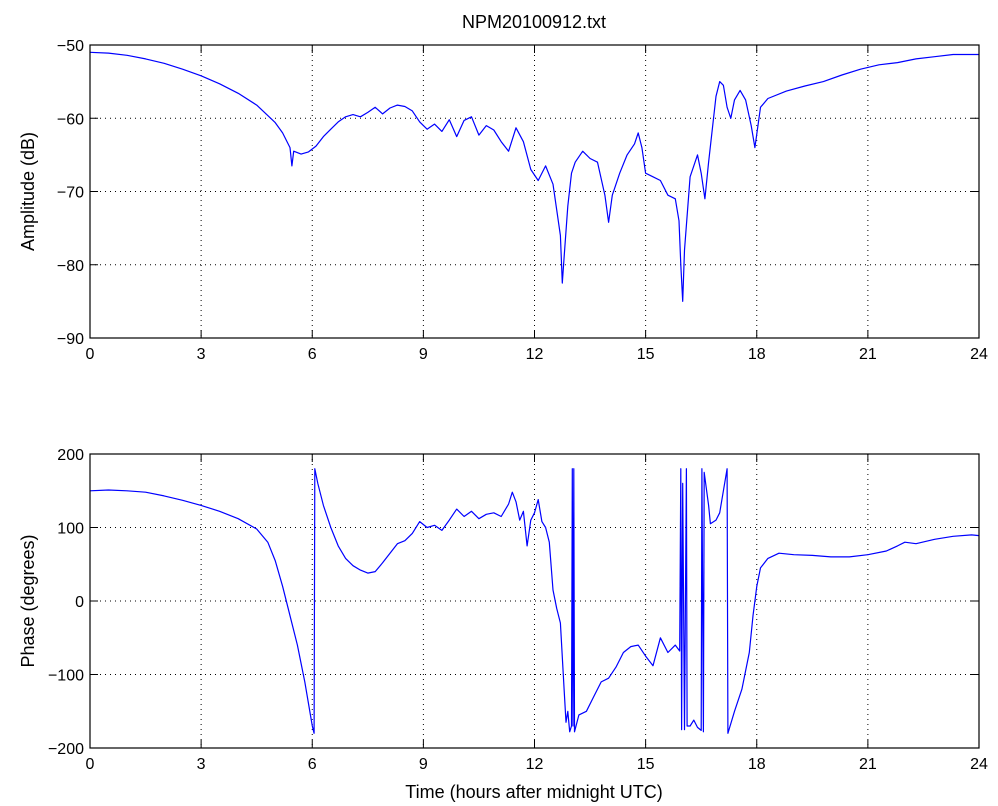 The height and width of the screenshot is (806, 998). What do you see at coordinates (70, 46) in the screenshot?
I see `y-tick-label: −50` at bounding box center [70, 46].